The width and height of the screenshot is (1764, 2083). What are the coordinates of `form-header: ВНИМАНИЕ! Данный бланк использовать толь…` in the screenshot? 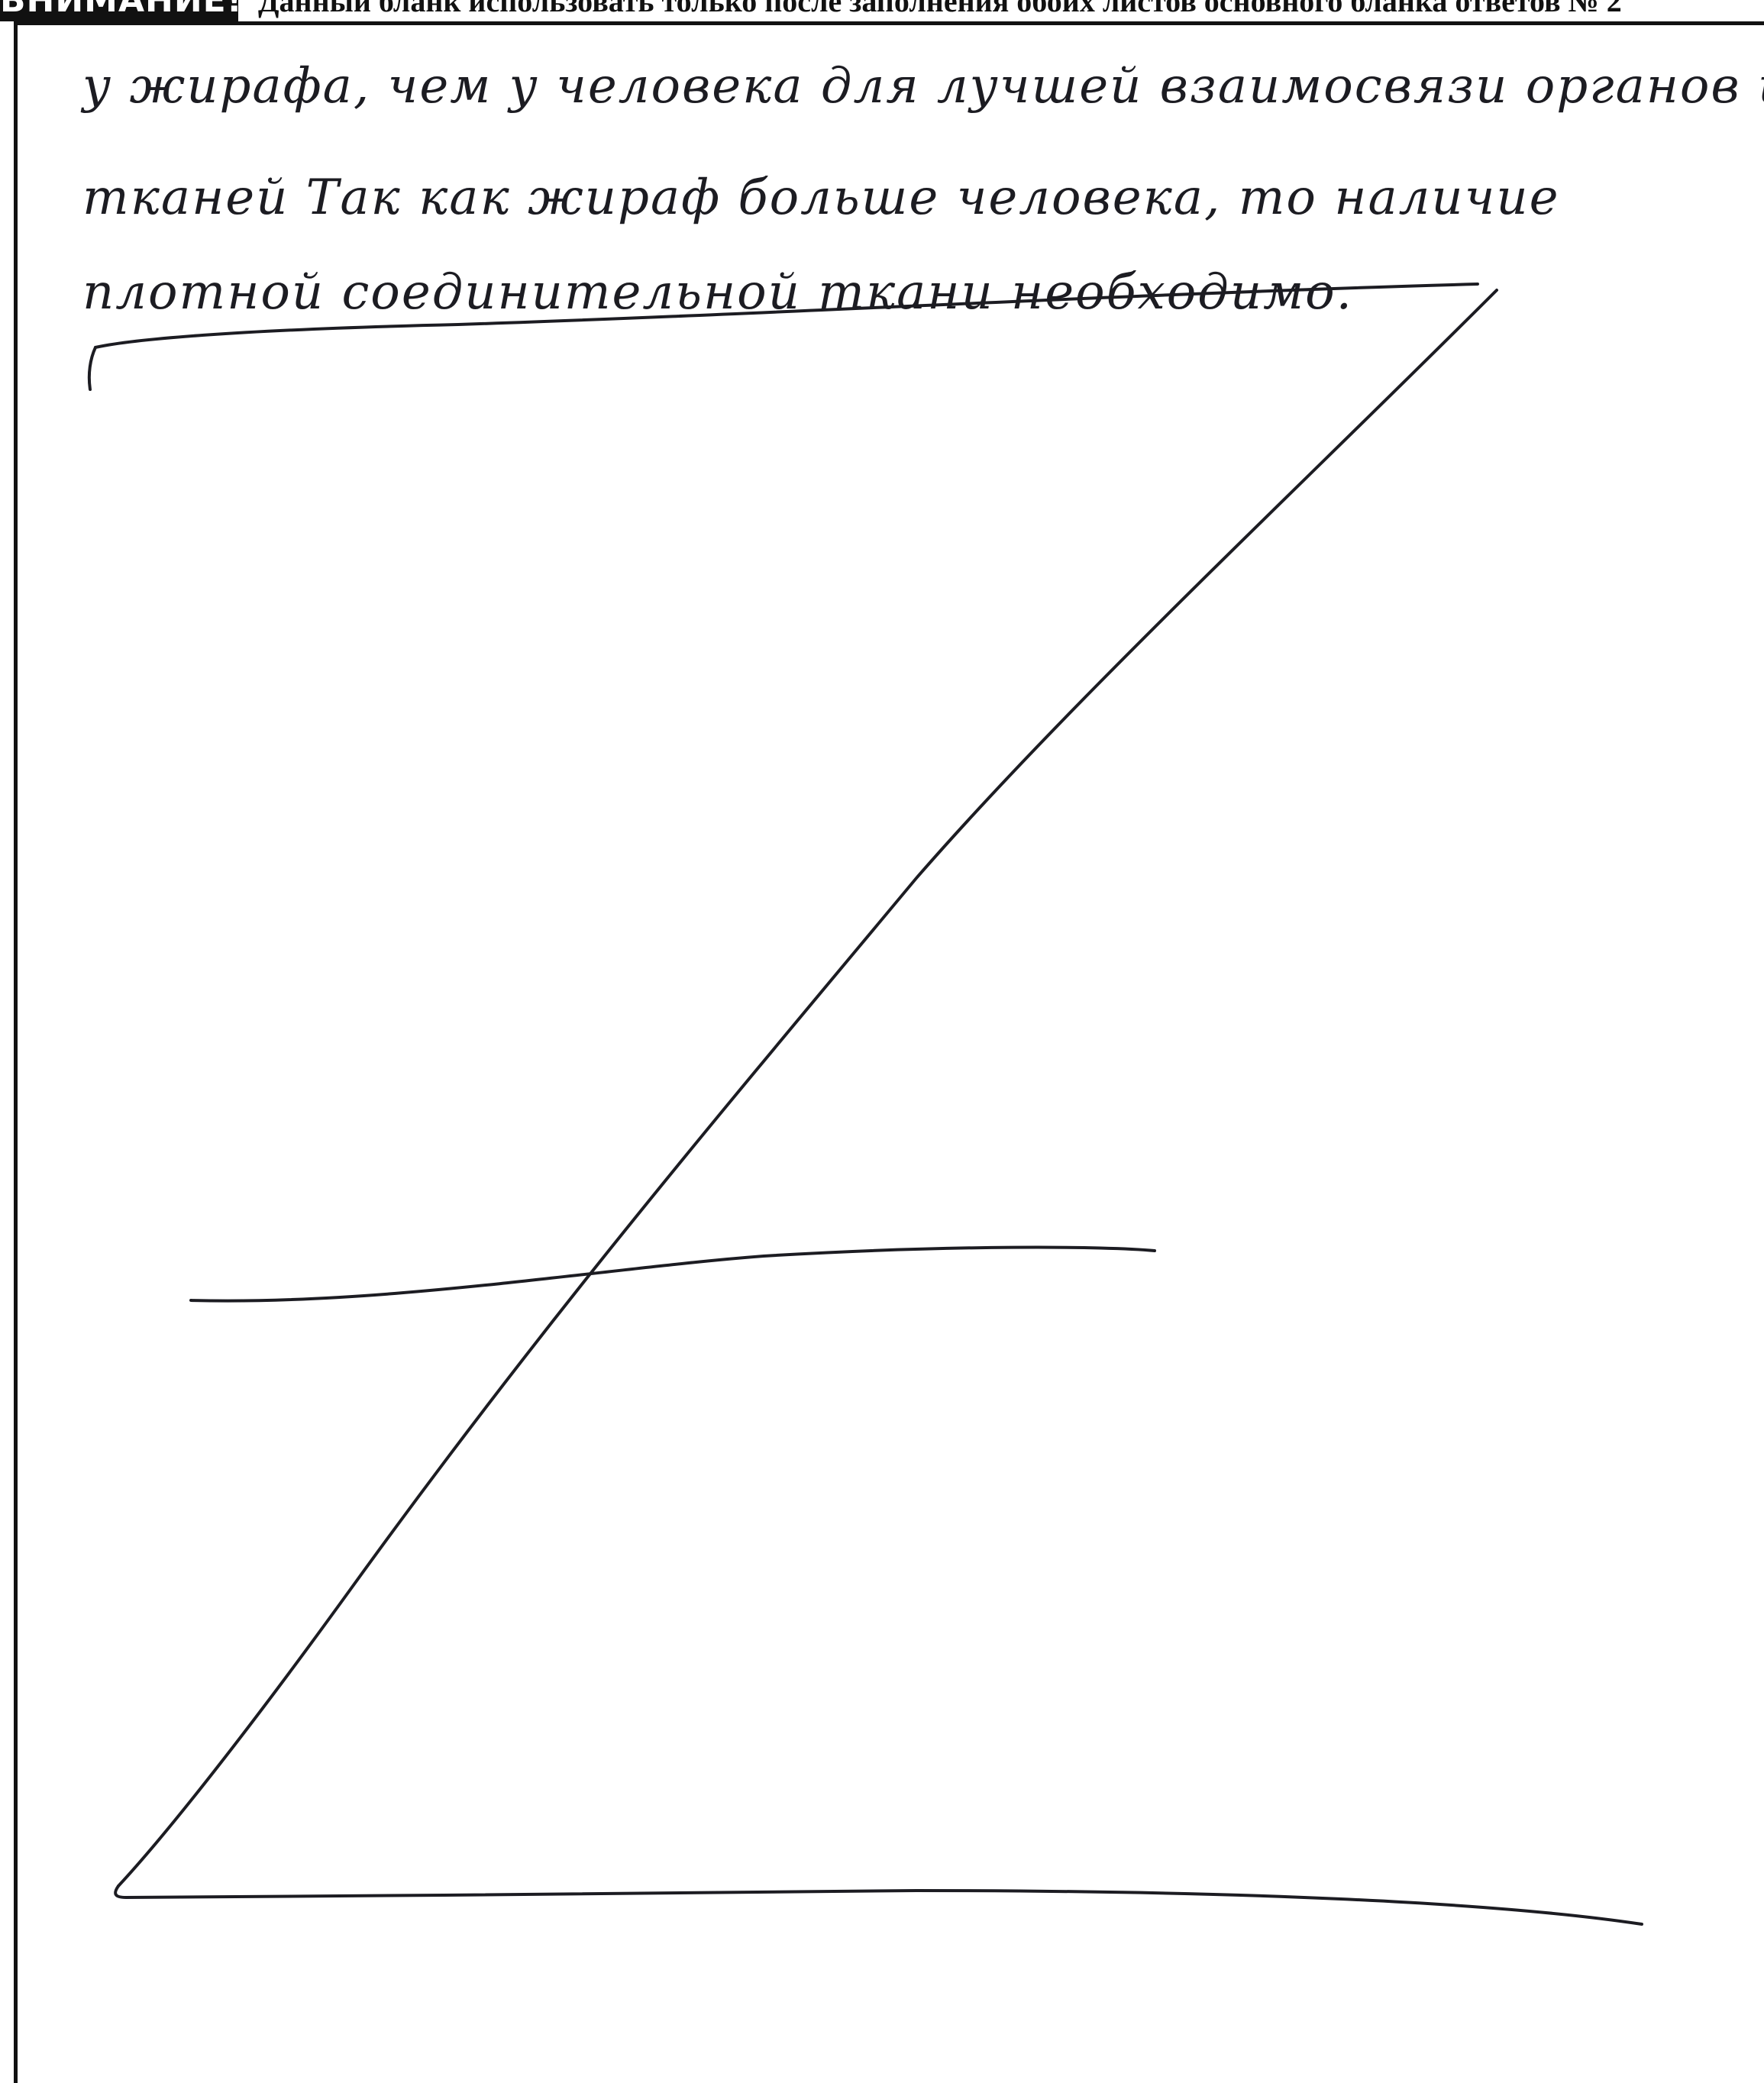 It's located at (882, 11).